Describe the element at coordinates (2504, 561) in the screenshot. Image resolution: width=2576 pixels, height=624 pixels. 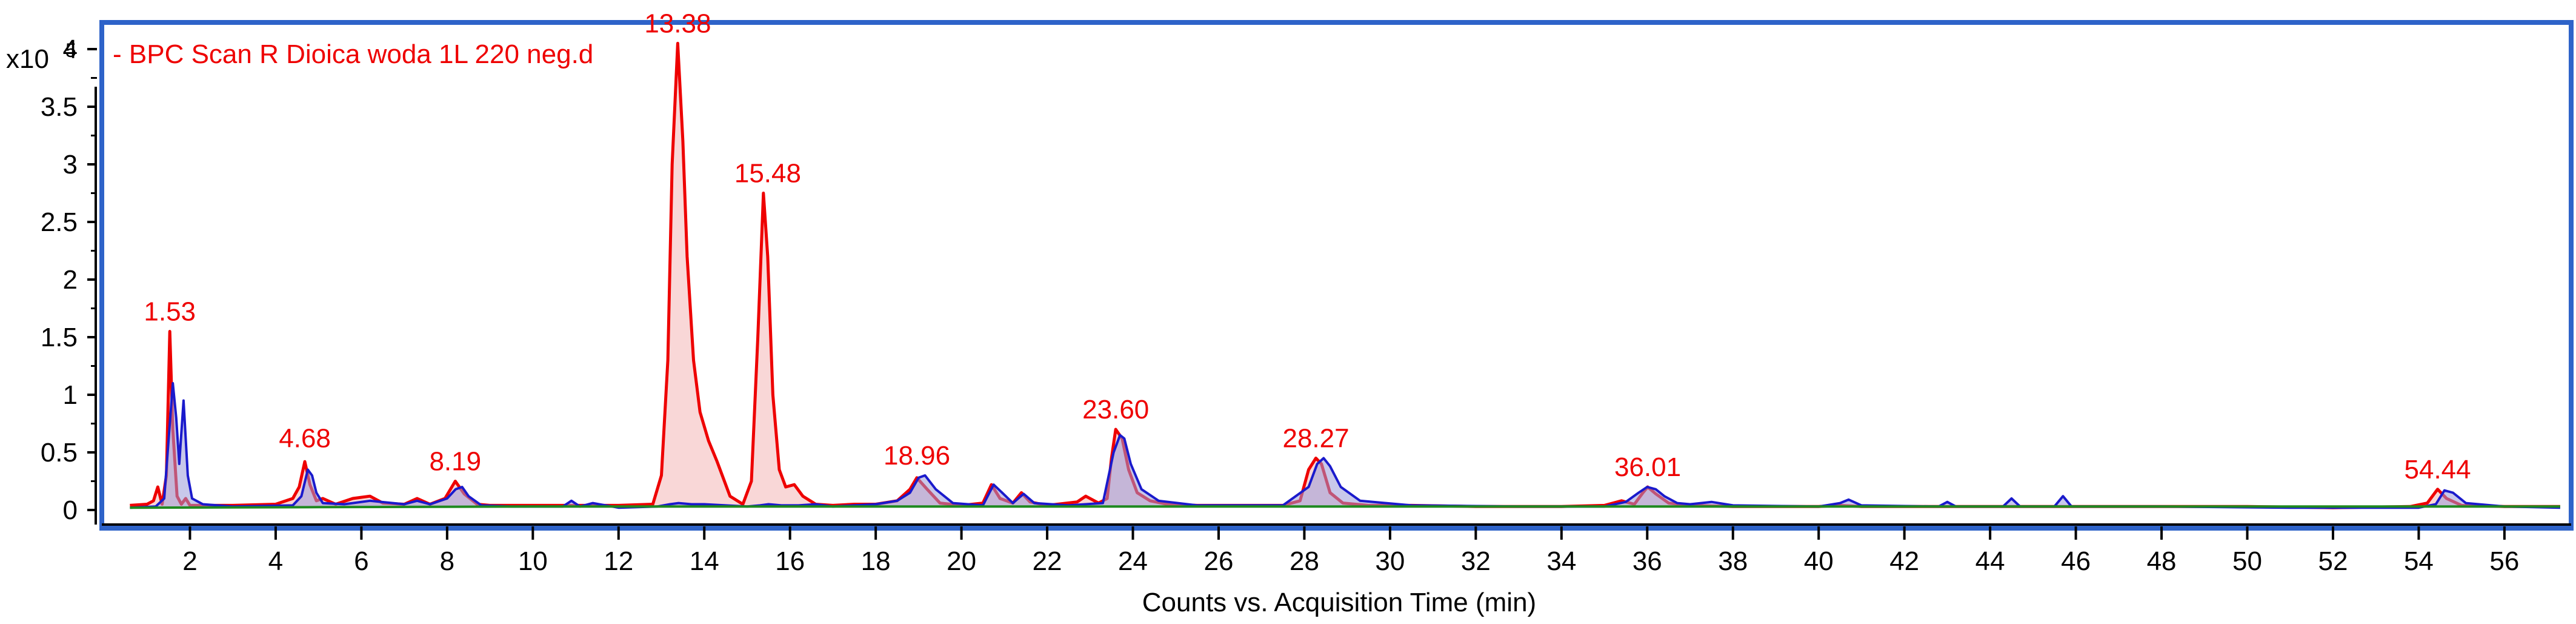
I see `x-tick-label: 56` at that location.